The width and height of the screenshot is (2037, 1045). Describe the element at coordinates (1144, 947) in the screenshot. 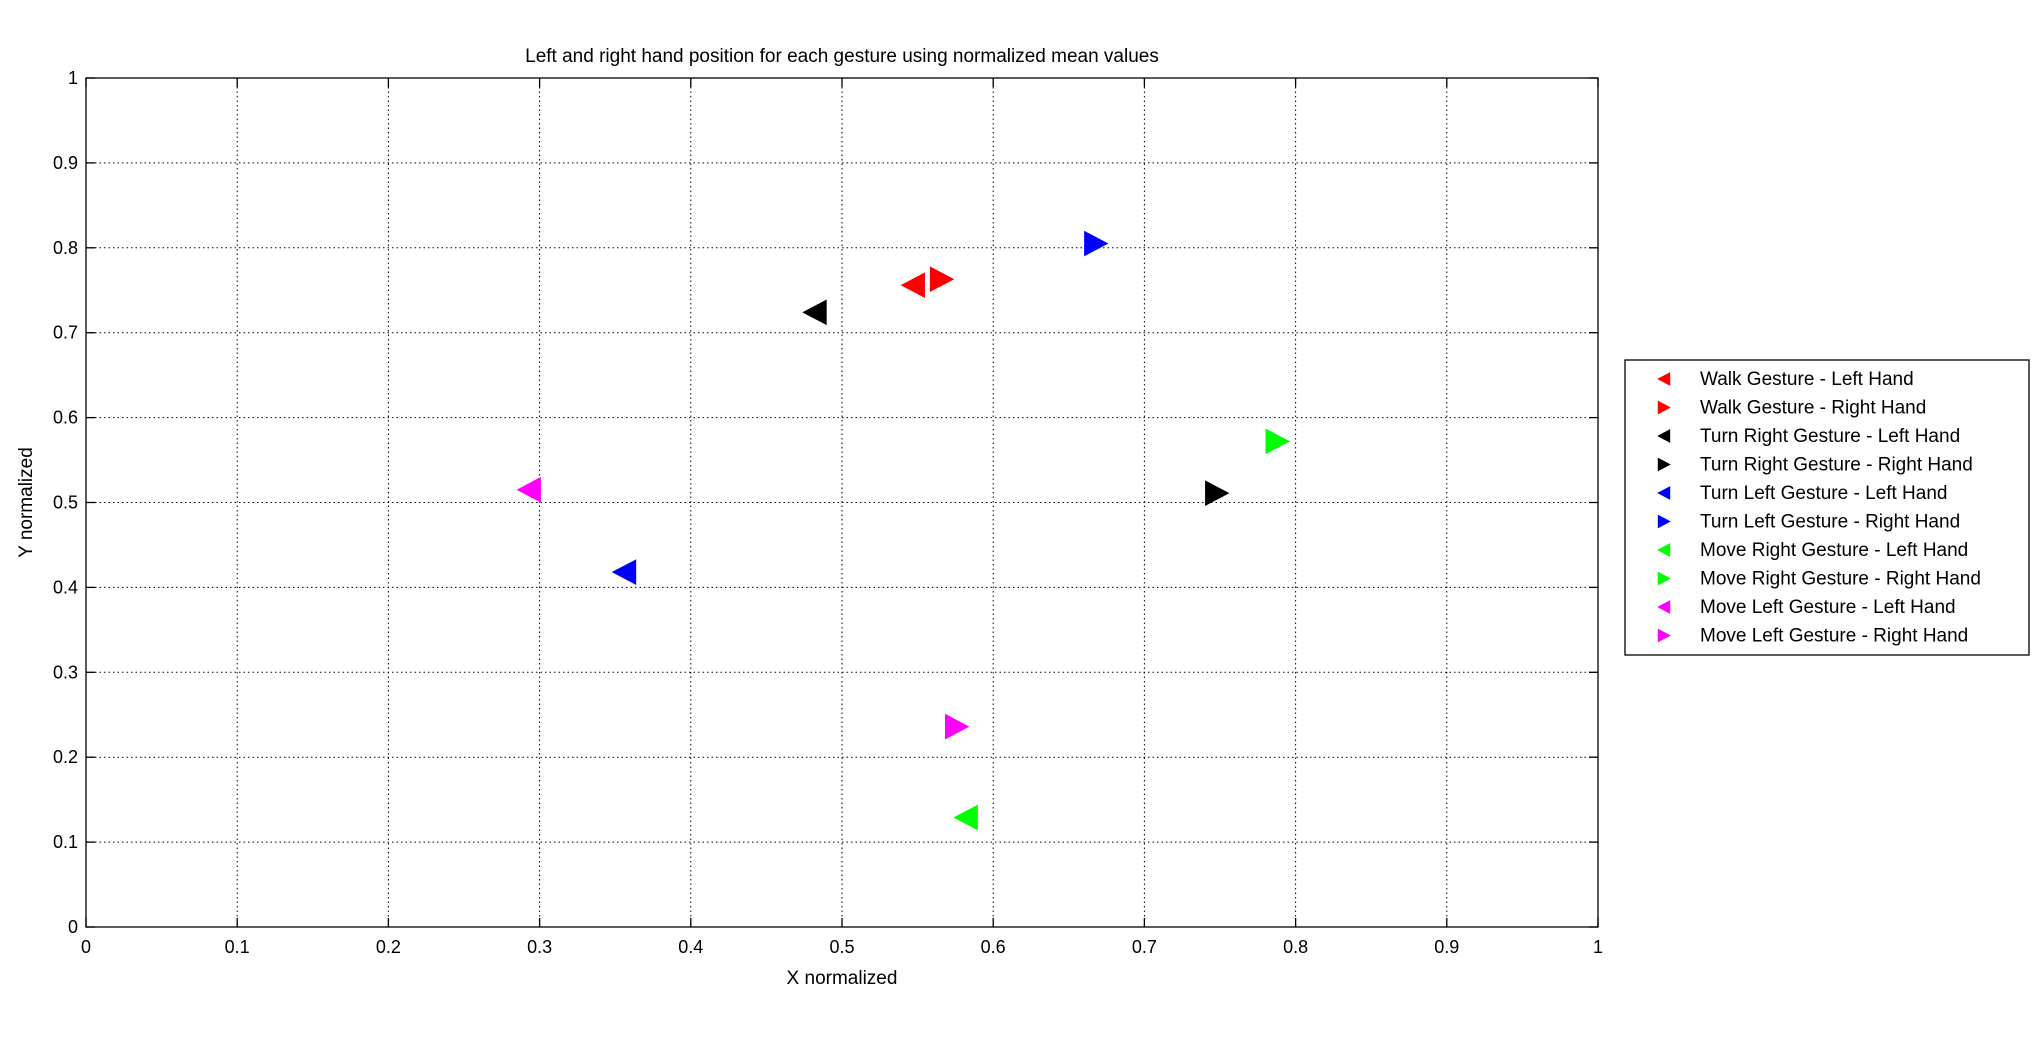

I see `x-tick-label: 0.7` at that location.